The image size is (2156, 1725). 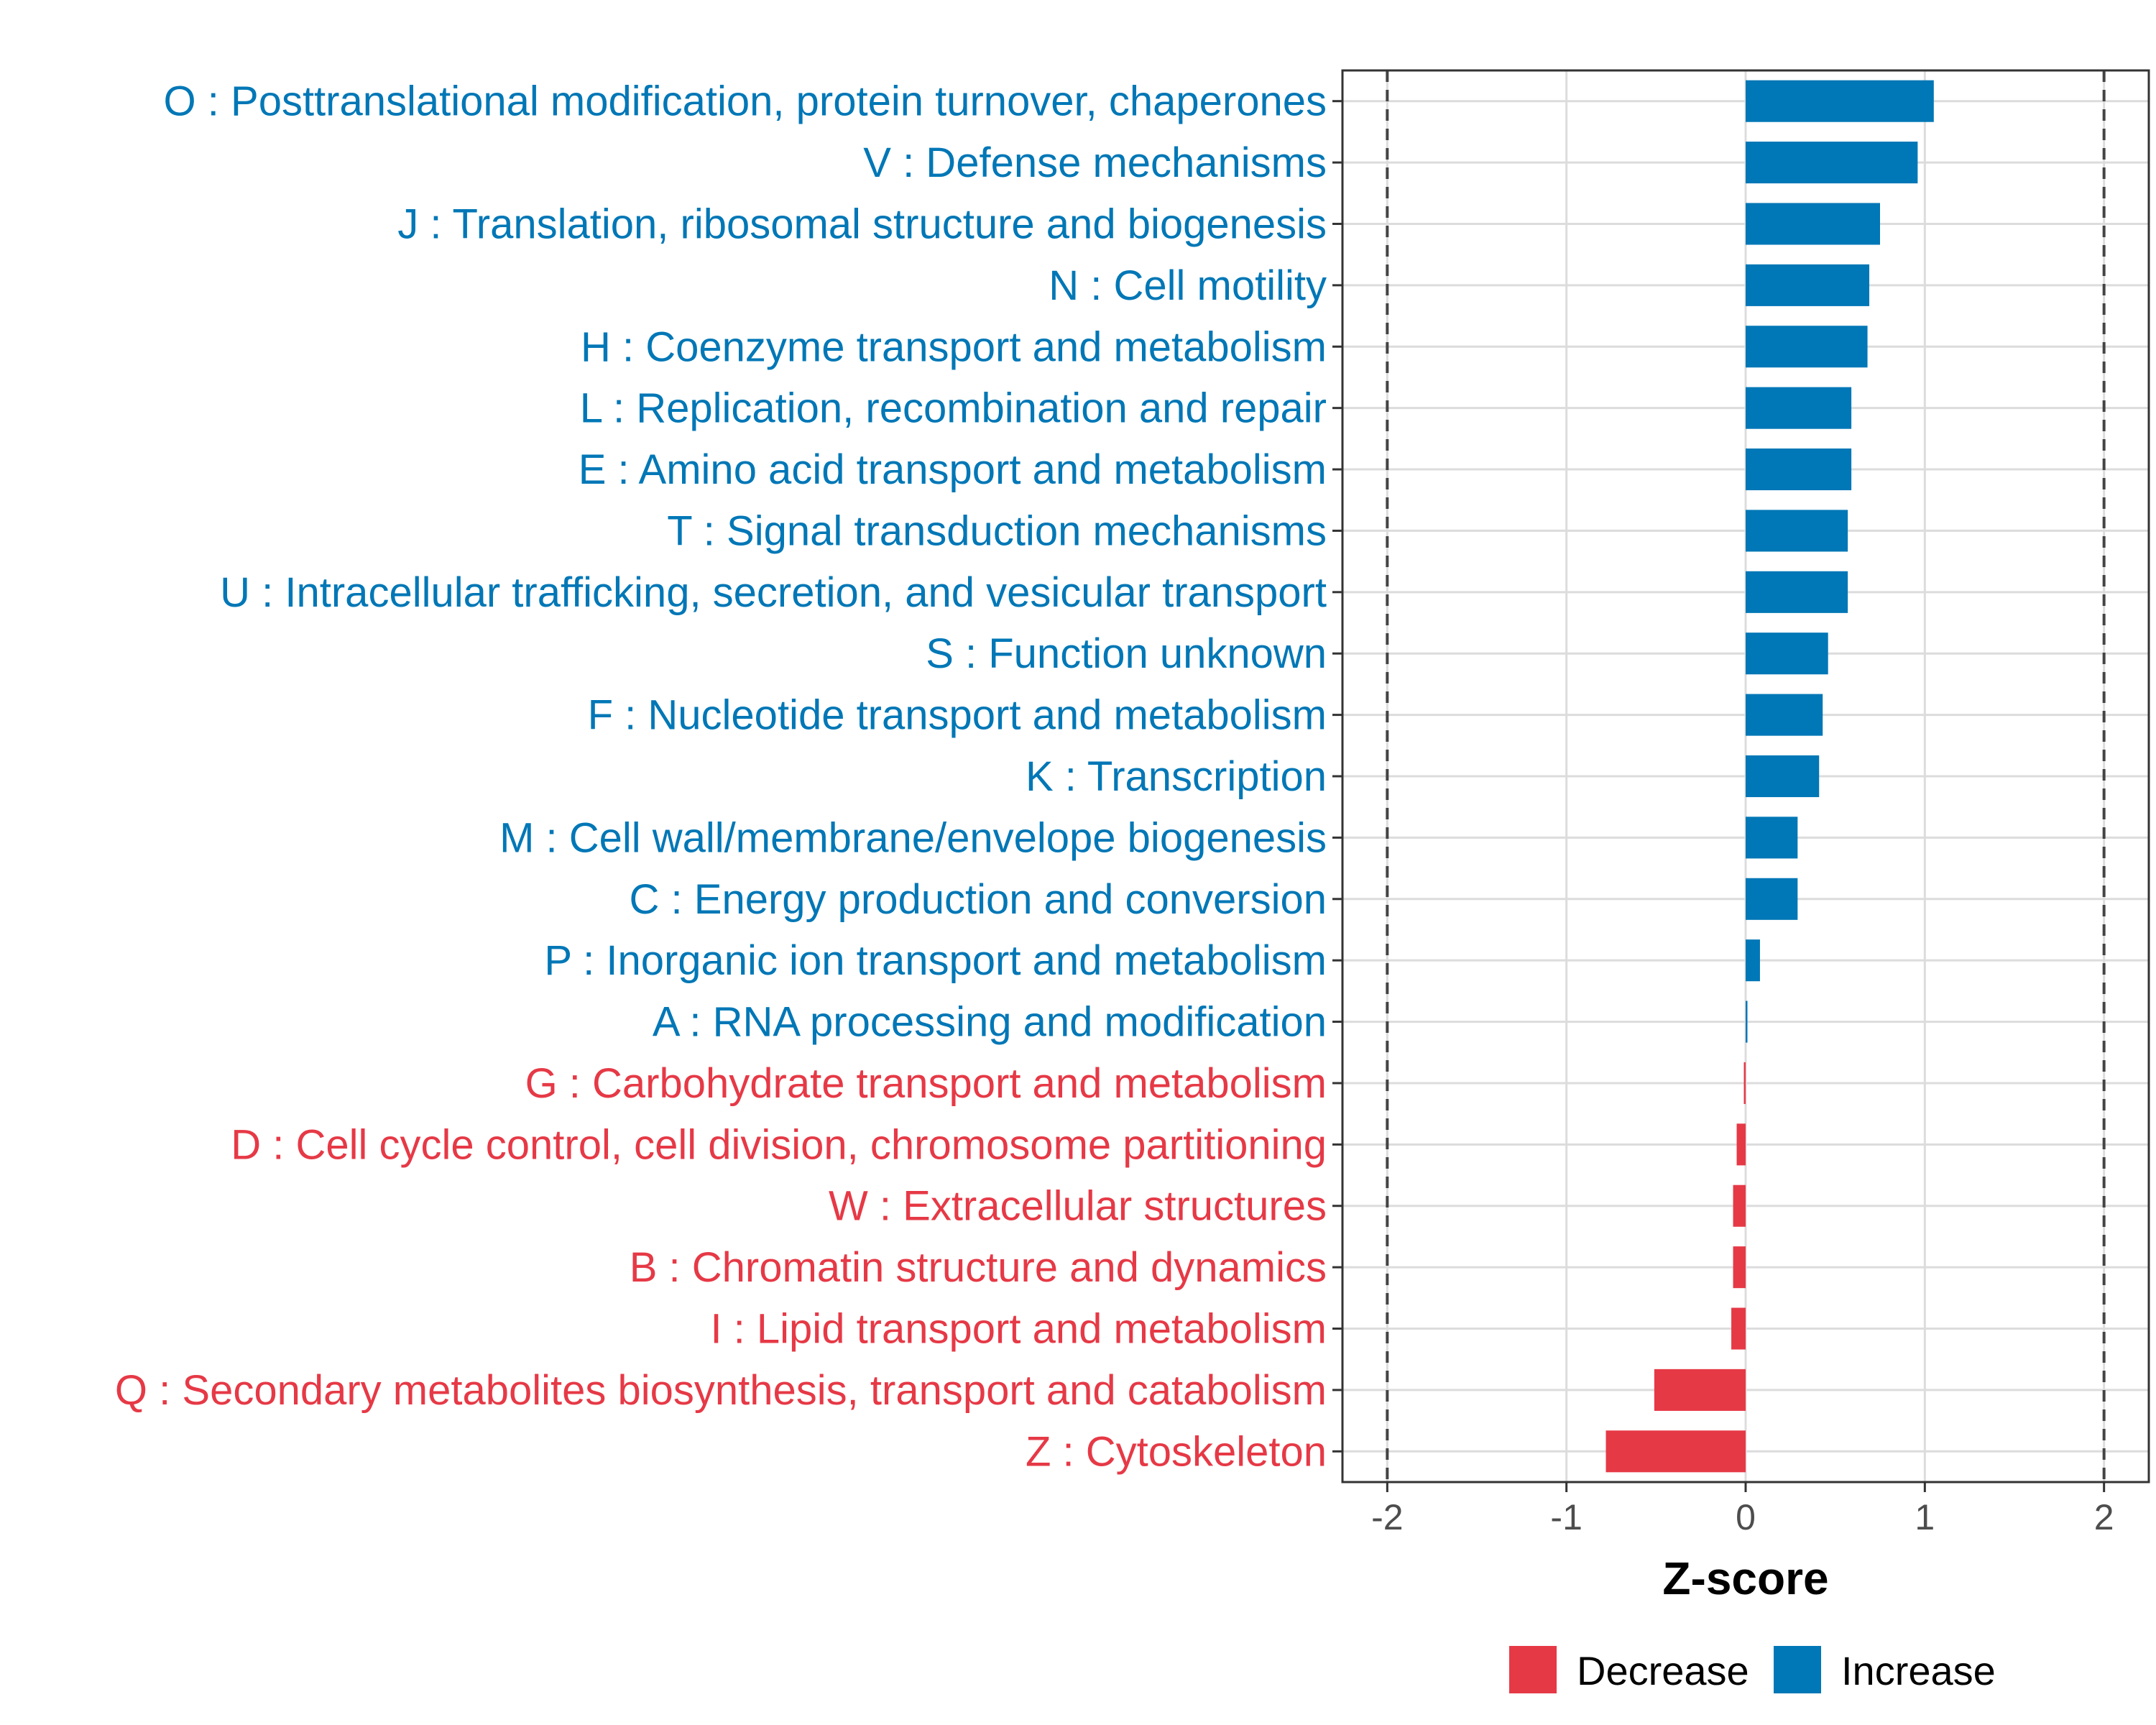 I want to click on bar-i, so click(x=1738, y=1328).